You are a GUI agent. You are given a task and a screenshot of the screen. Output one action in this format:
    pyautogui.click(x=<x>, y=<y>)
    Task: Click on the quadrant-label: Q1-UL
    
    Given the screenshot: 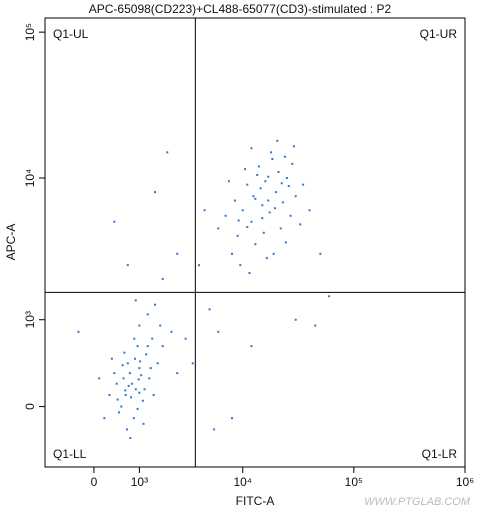 What is the action you would take?
    pyautogui.click(x=71, y=34)
    